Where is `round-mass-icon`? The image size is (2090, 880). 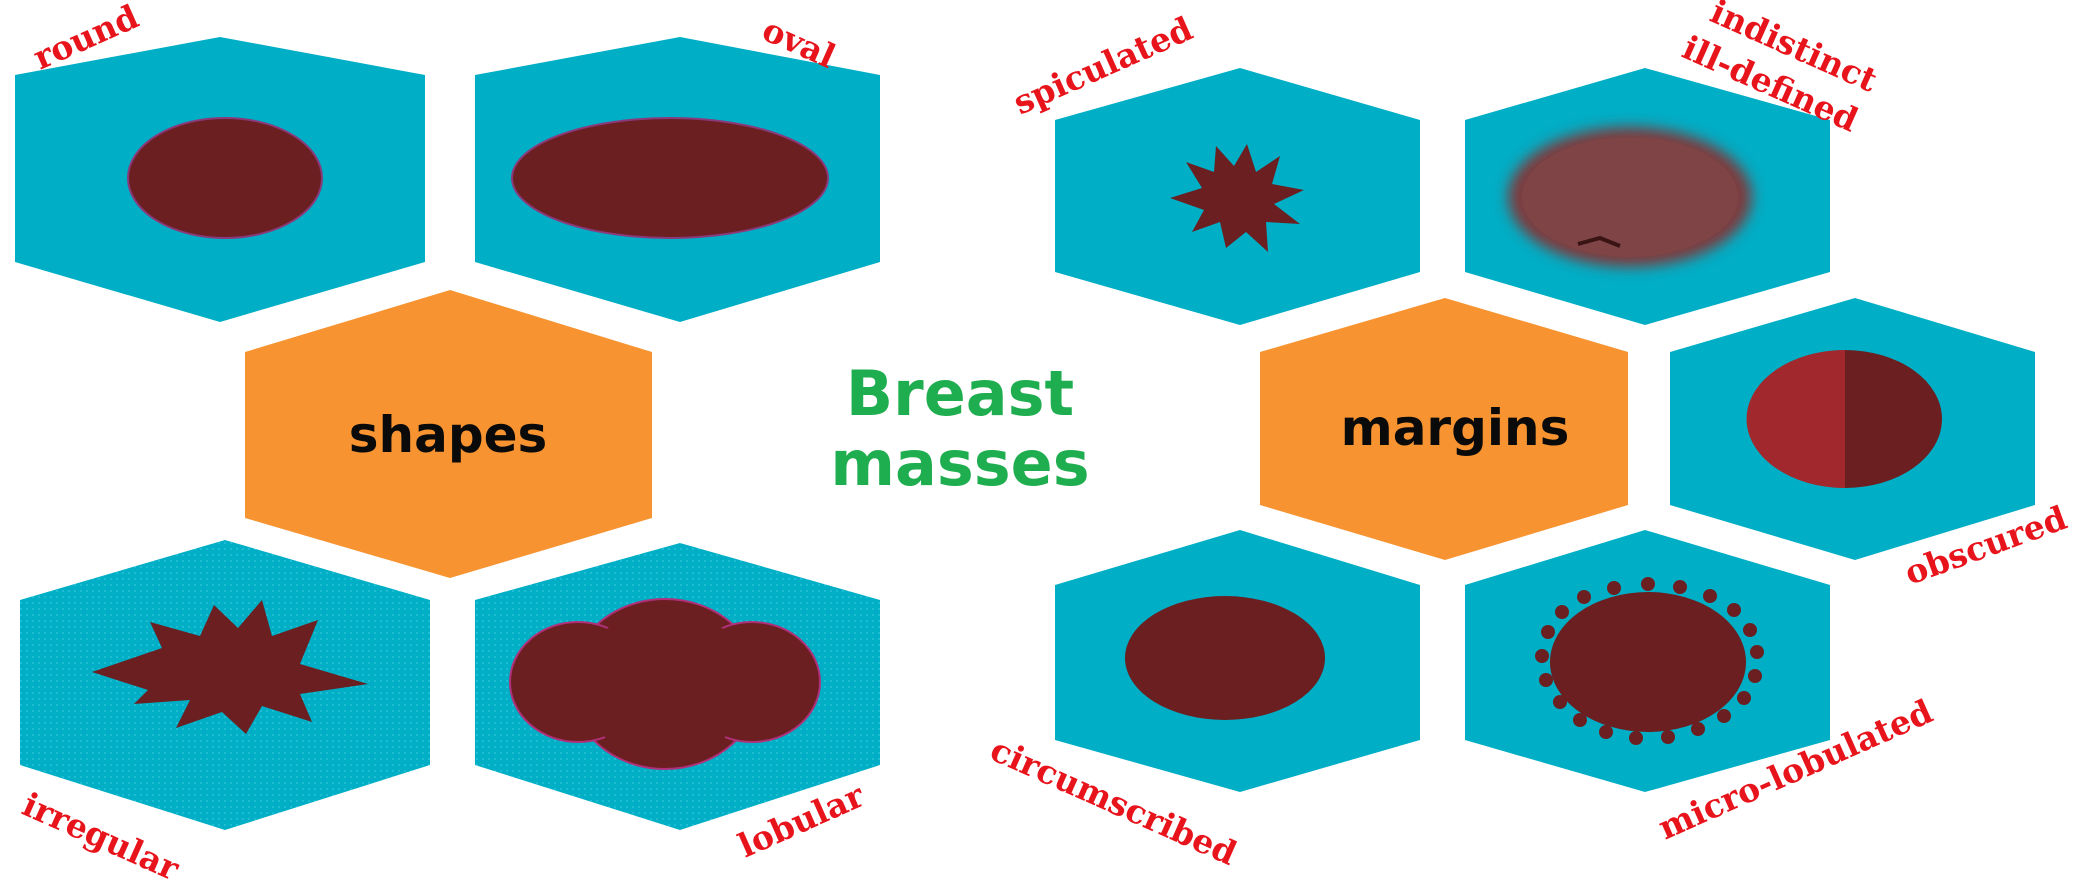
round-mass-icon is located at coordinates (225, 178).